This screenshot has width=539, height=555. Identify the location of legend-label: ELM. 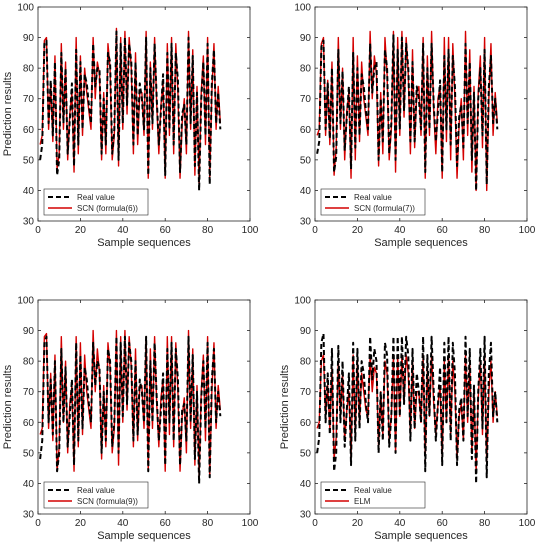
(362, 501).